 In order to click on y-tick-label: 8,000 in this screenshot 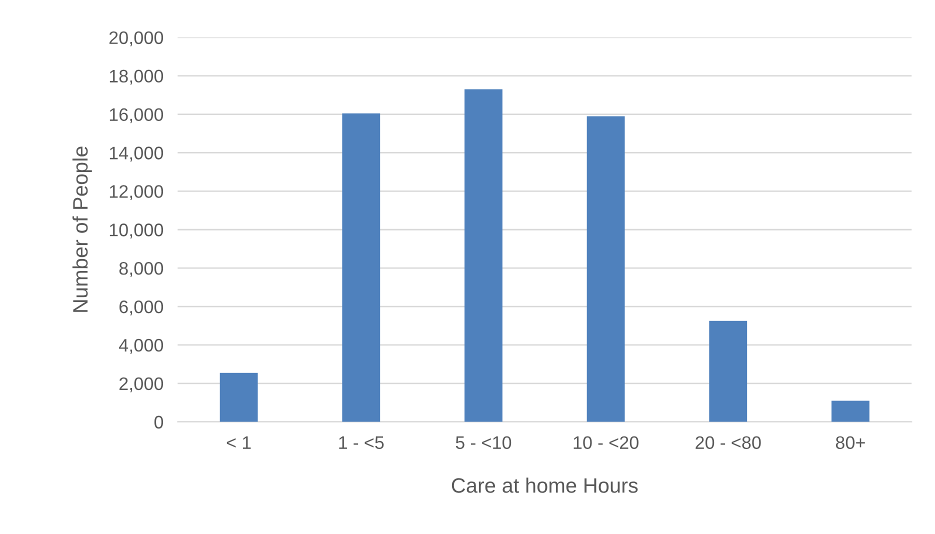, I will do `click(141, 269)`.